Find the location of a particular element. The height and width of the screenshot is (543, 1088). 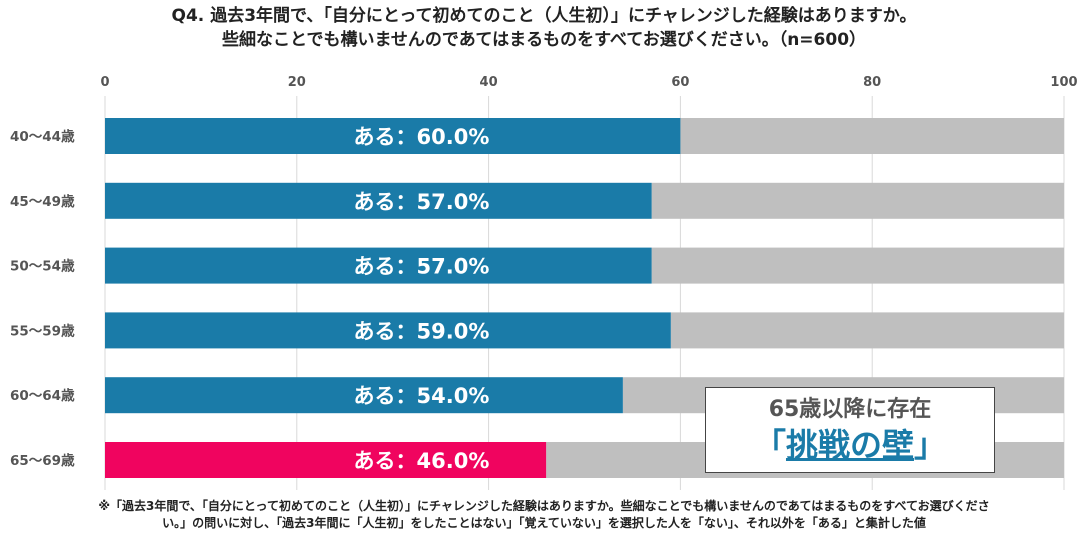

challenge-wall-callout: 65歳以降に存在 「挑戦の壁」 is located at coordinates (850, 430).